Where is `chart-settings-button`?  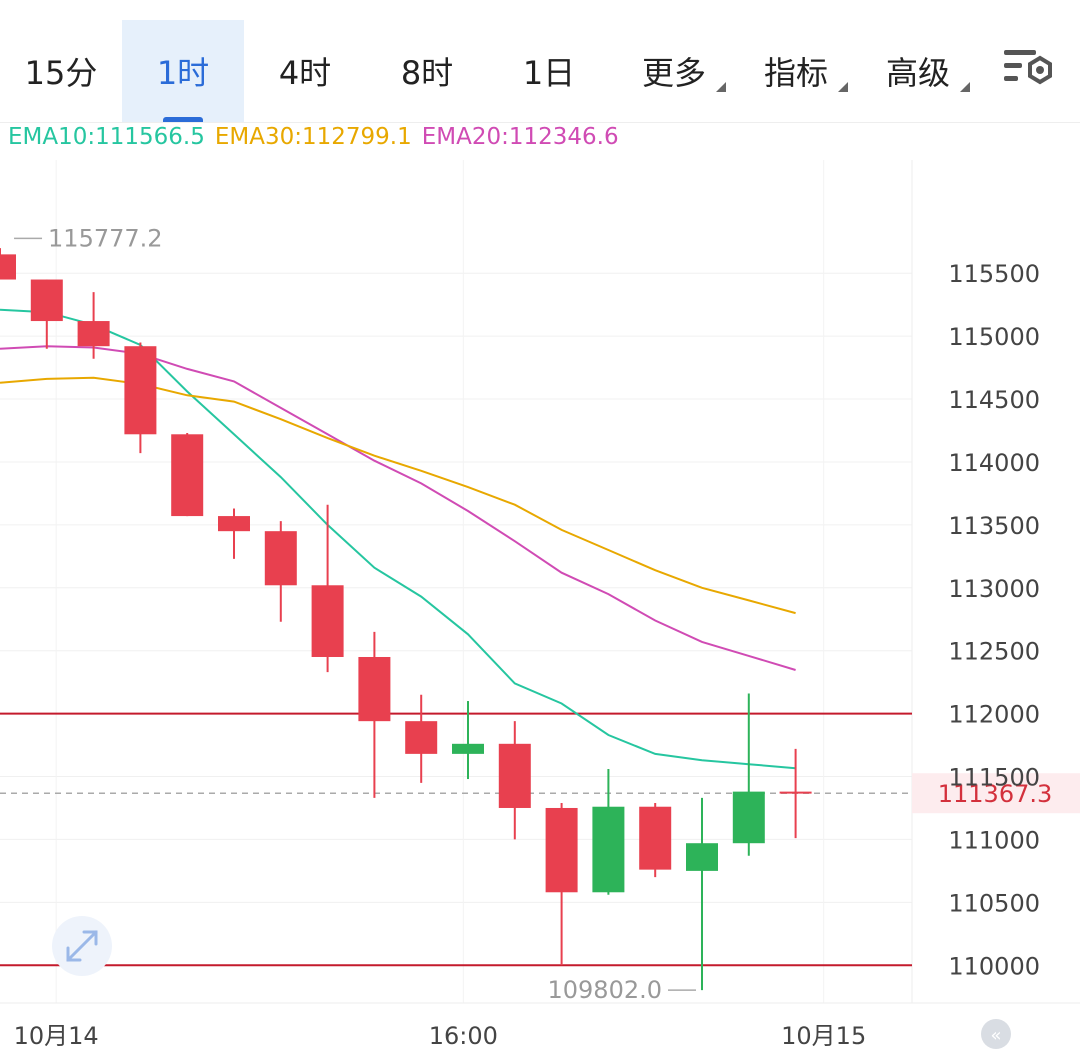
chart-settings-button is located at coordinates (1030, 69).